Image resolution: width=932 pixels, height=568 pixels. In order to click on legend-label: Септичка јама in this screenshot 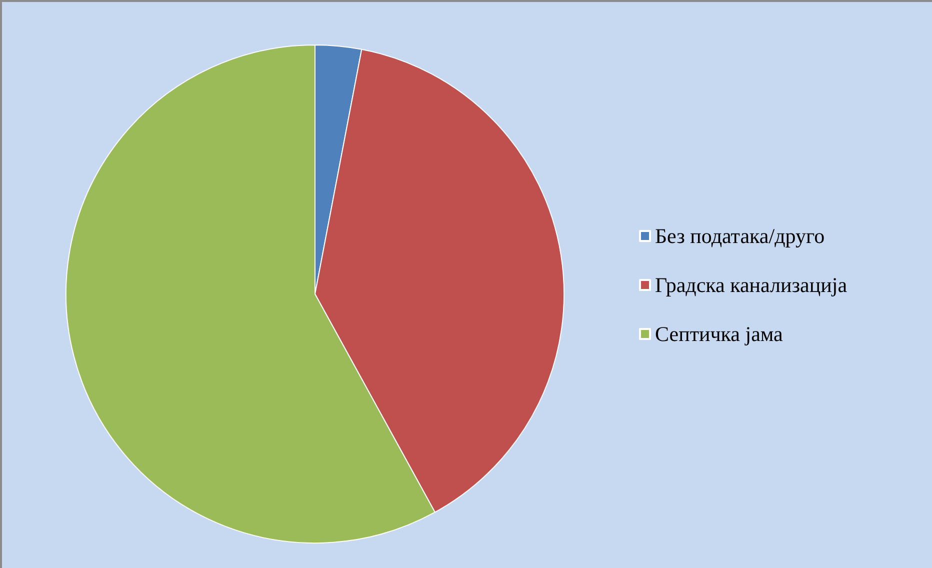, I will do `click(719, 334)`.